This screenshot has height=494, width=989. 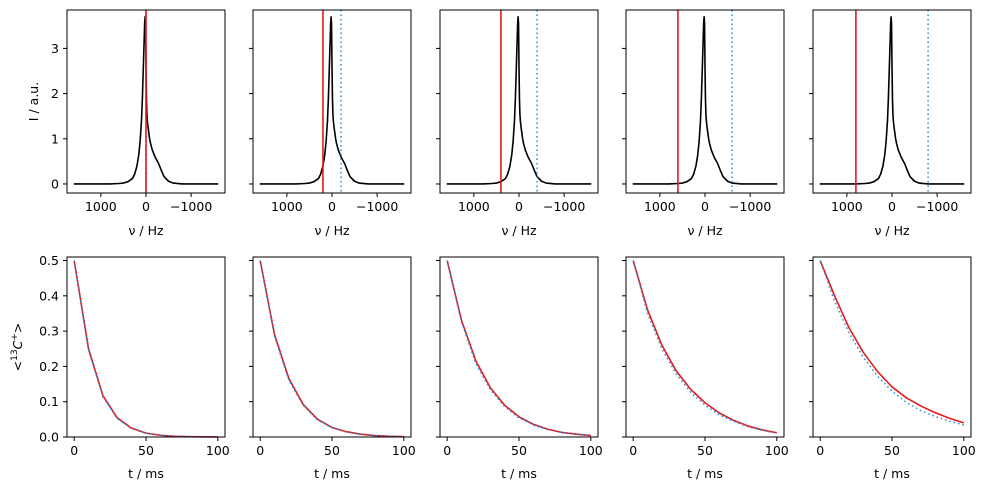 I want to click on x-tick-label-bottom-4-1: 50, so click(x=705, y=450).